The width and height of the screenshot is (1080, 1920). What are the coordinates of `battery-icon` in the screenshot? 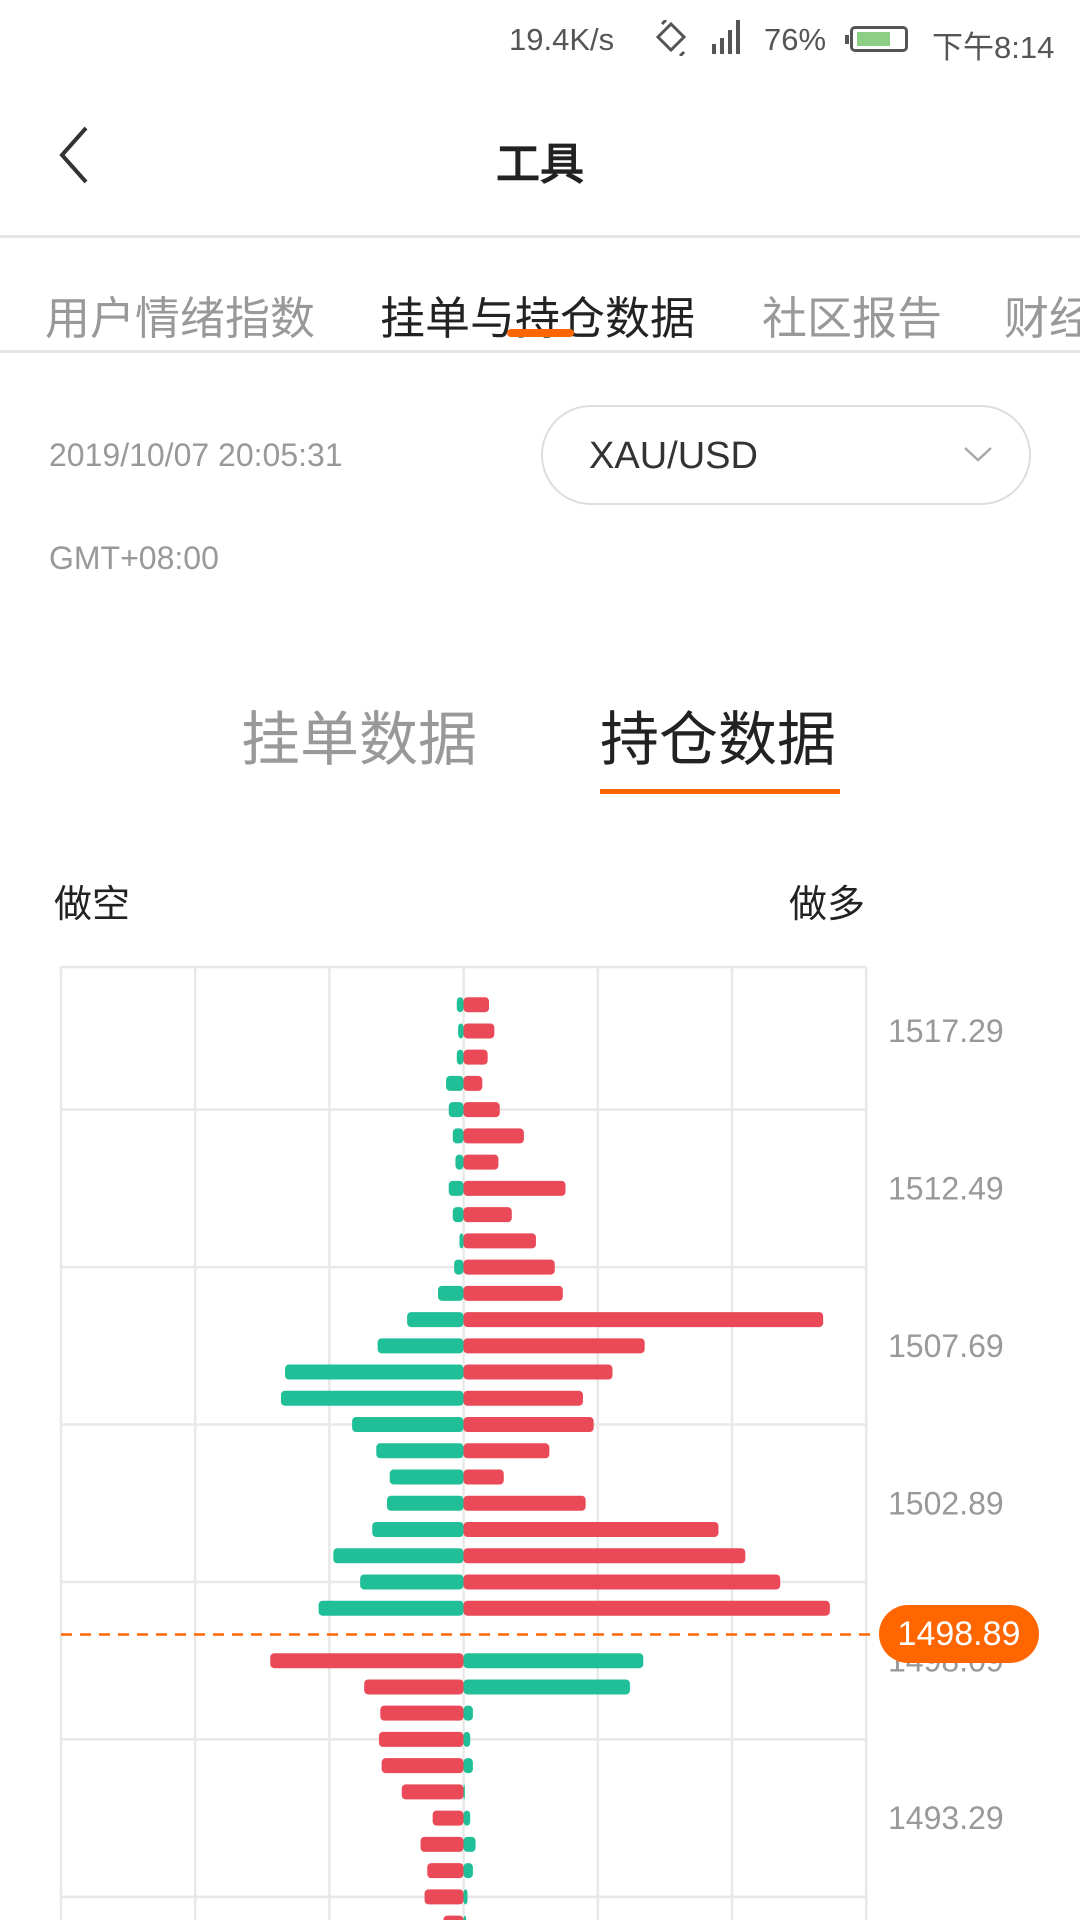 It's located at (876, 39).